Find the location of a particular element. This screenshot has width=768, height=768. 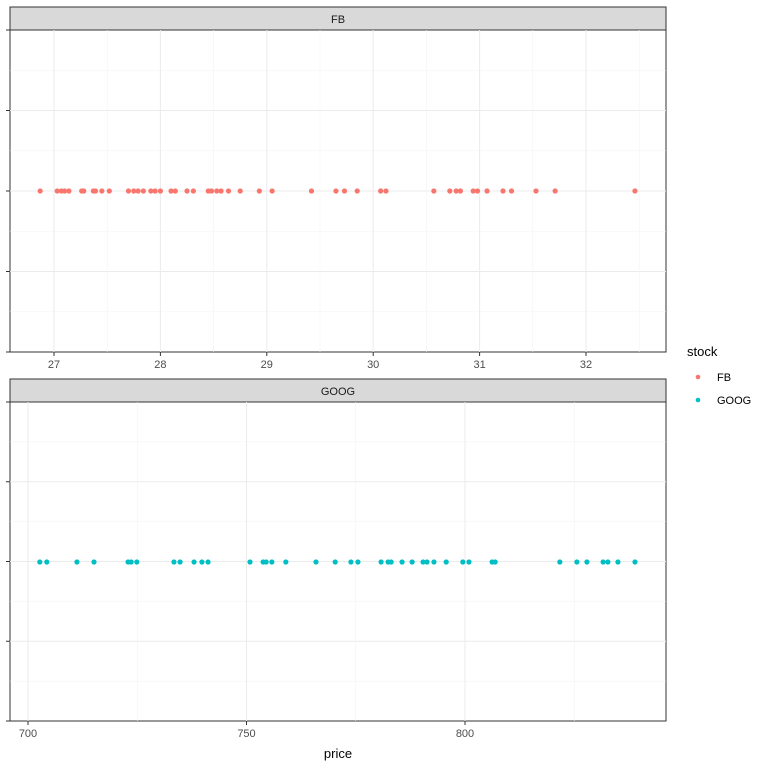

x-tick-label: 27 is located at coordinates (54, 365).